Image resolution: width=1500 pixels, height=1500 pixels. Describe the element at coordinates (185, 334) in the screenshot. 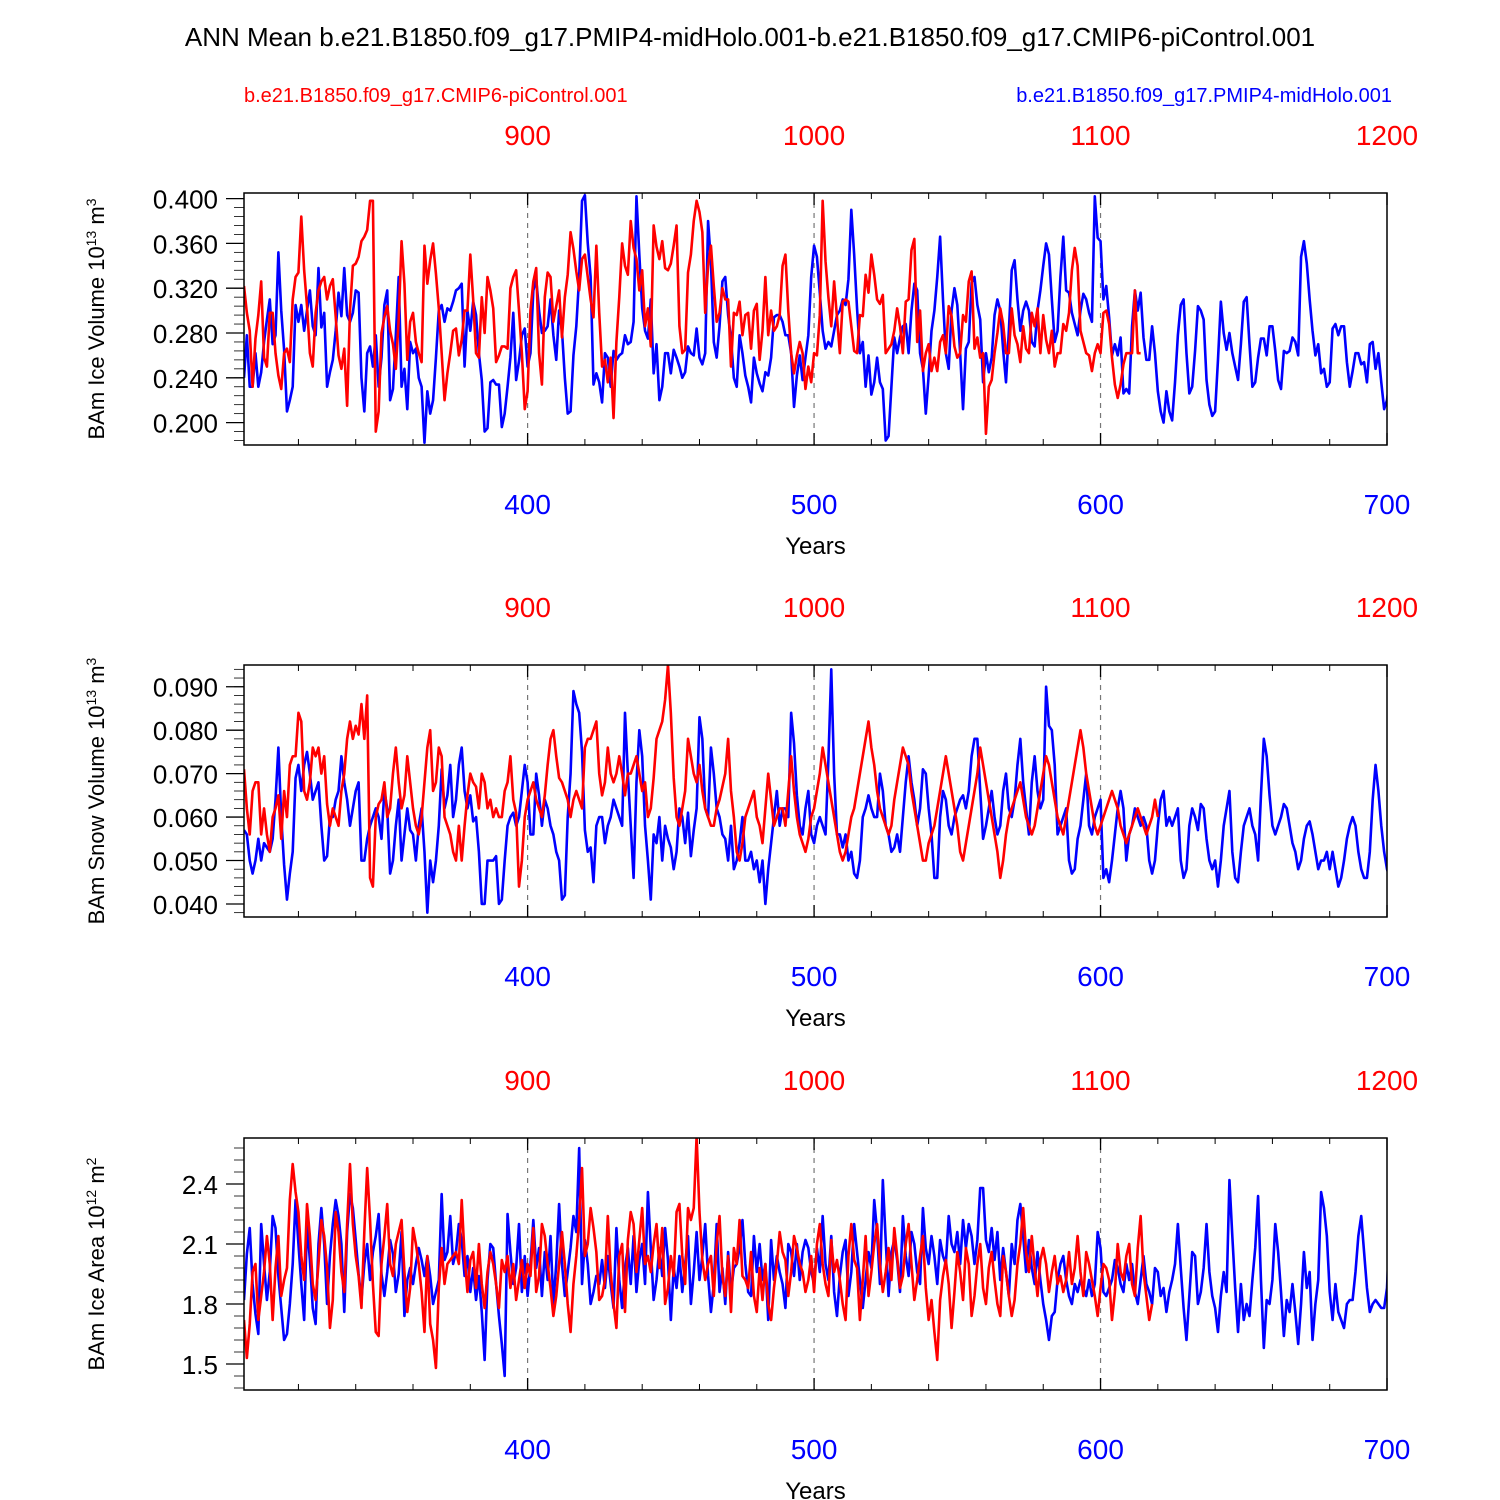

I see `y-tick-label: 0.280` at that location.